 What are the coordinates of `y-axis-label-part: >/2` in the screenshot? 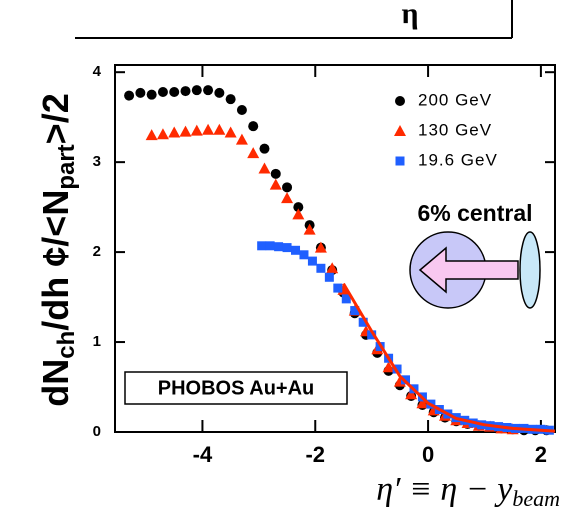 It's located at (55, 118).